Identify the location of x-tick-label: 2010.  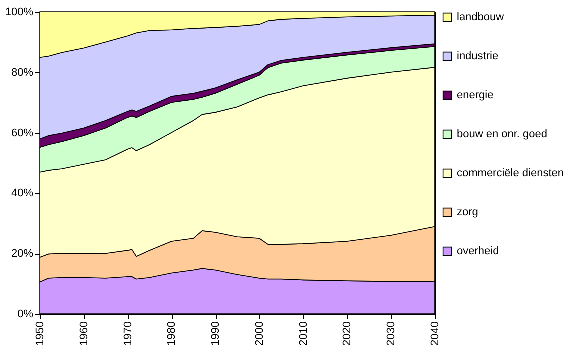
(304, 334).